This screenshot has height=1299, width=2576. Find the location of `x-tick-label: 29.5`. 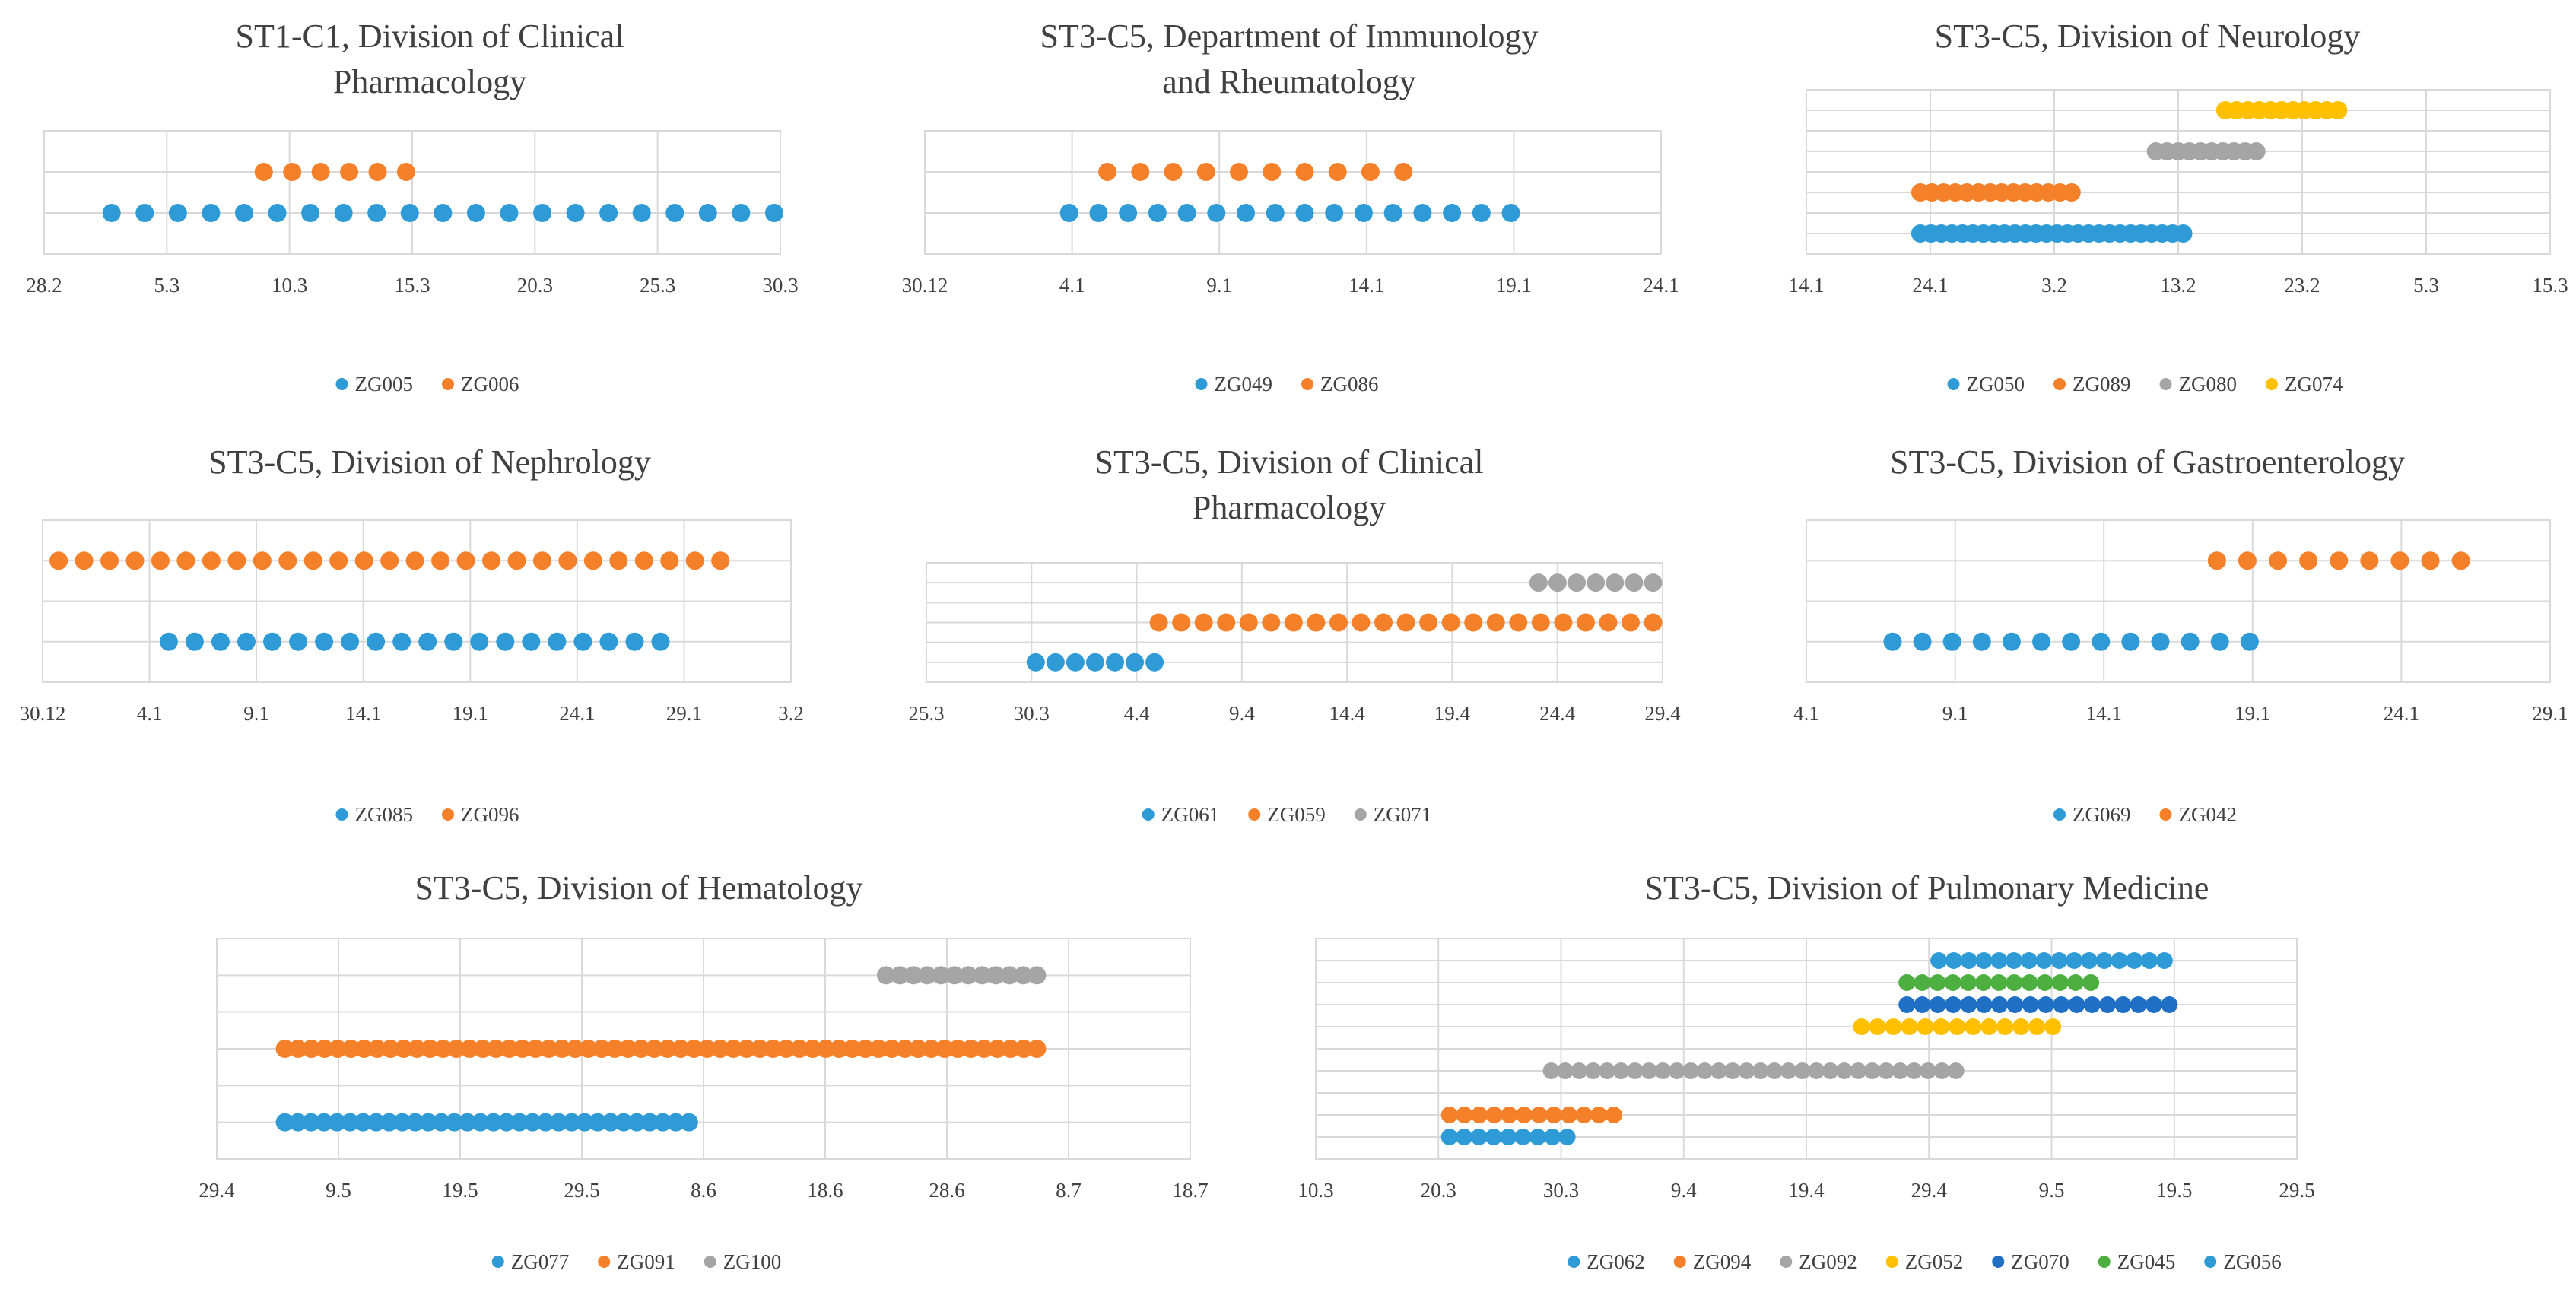

x-tick-label: 29.5 is located at coordinates (581, 1190).